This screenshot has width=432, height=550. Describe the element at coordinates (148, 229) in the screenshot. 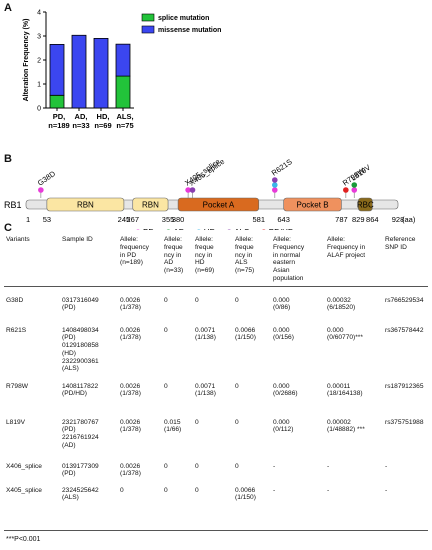

I see `legend-label: PD` at that location.